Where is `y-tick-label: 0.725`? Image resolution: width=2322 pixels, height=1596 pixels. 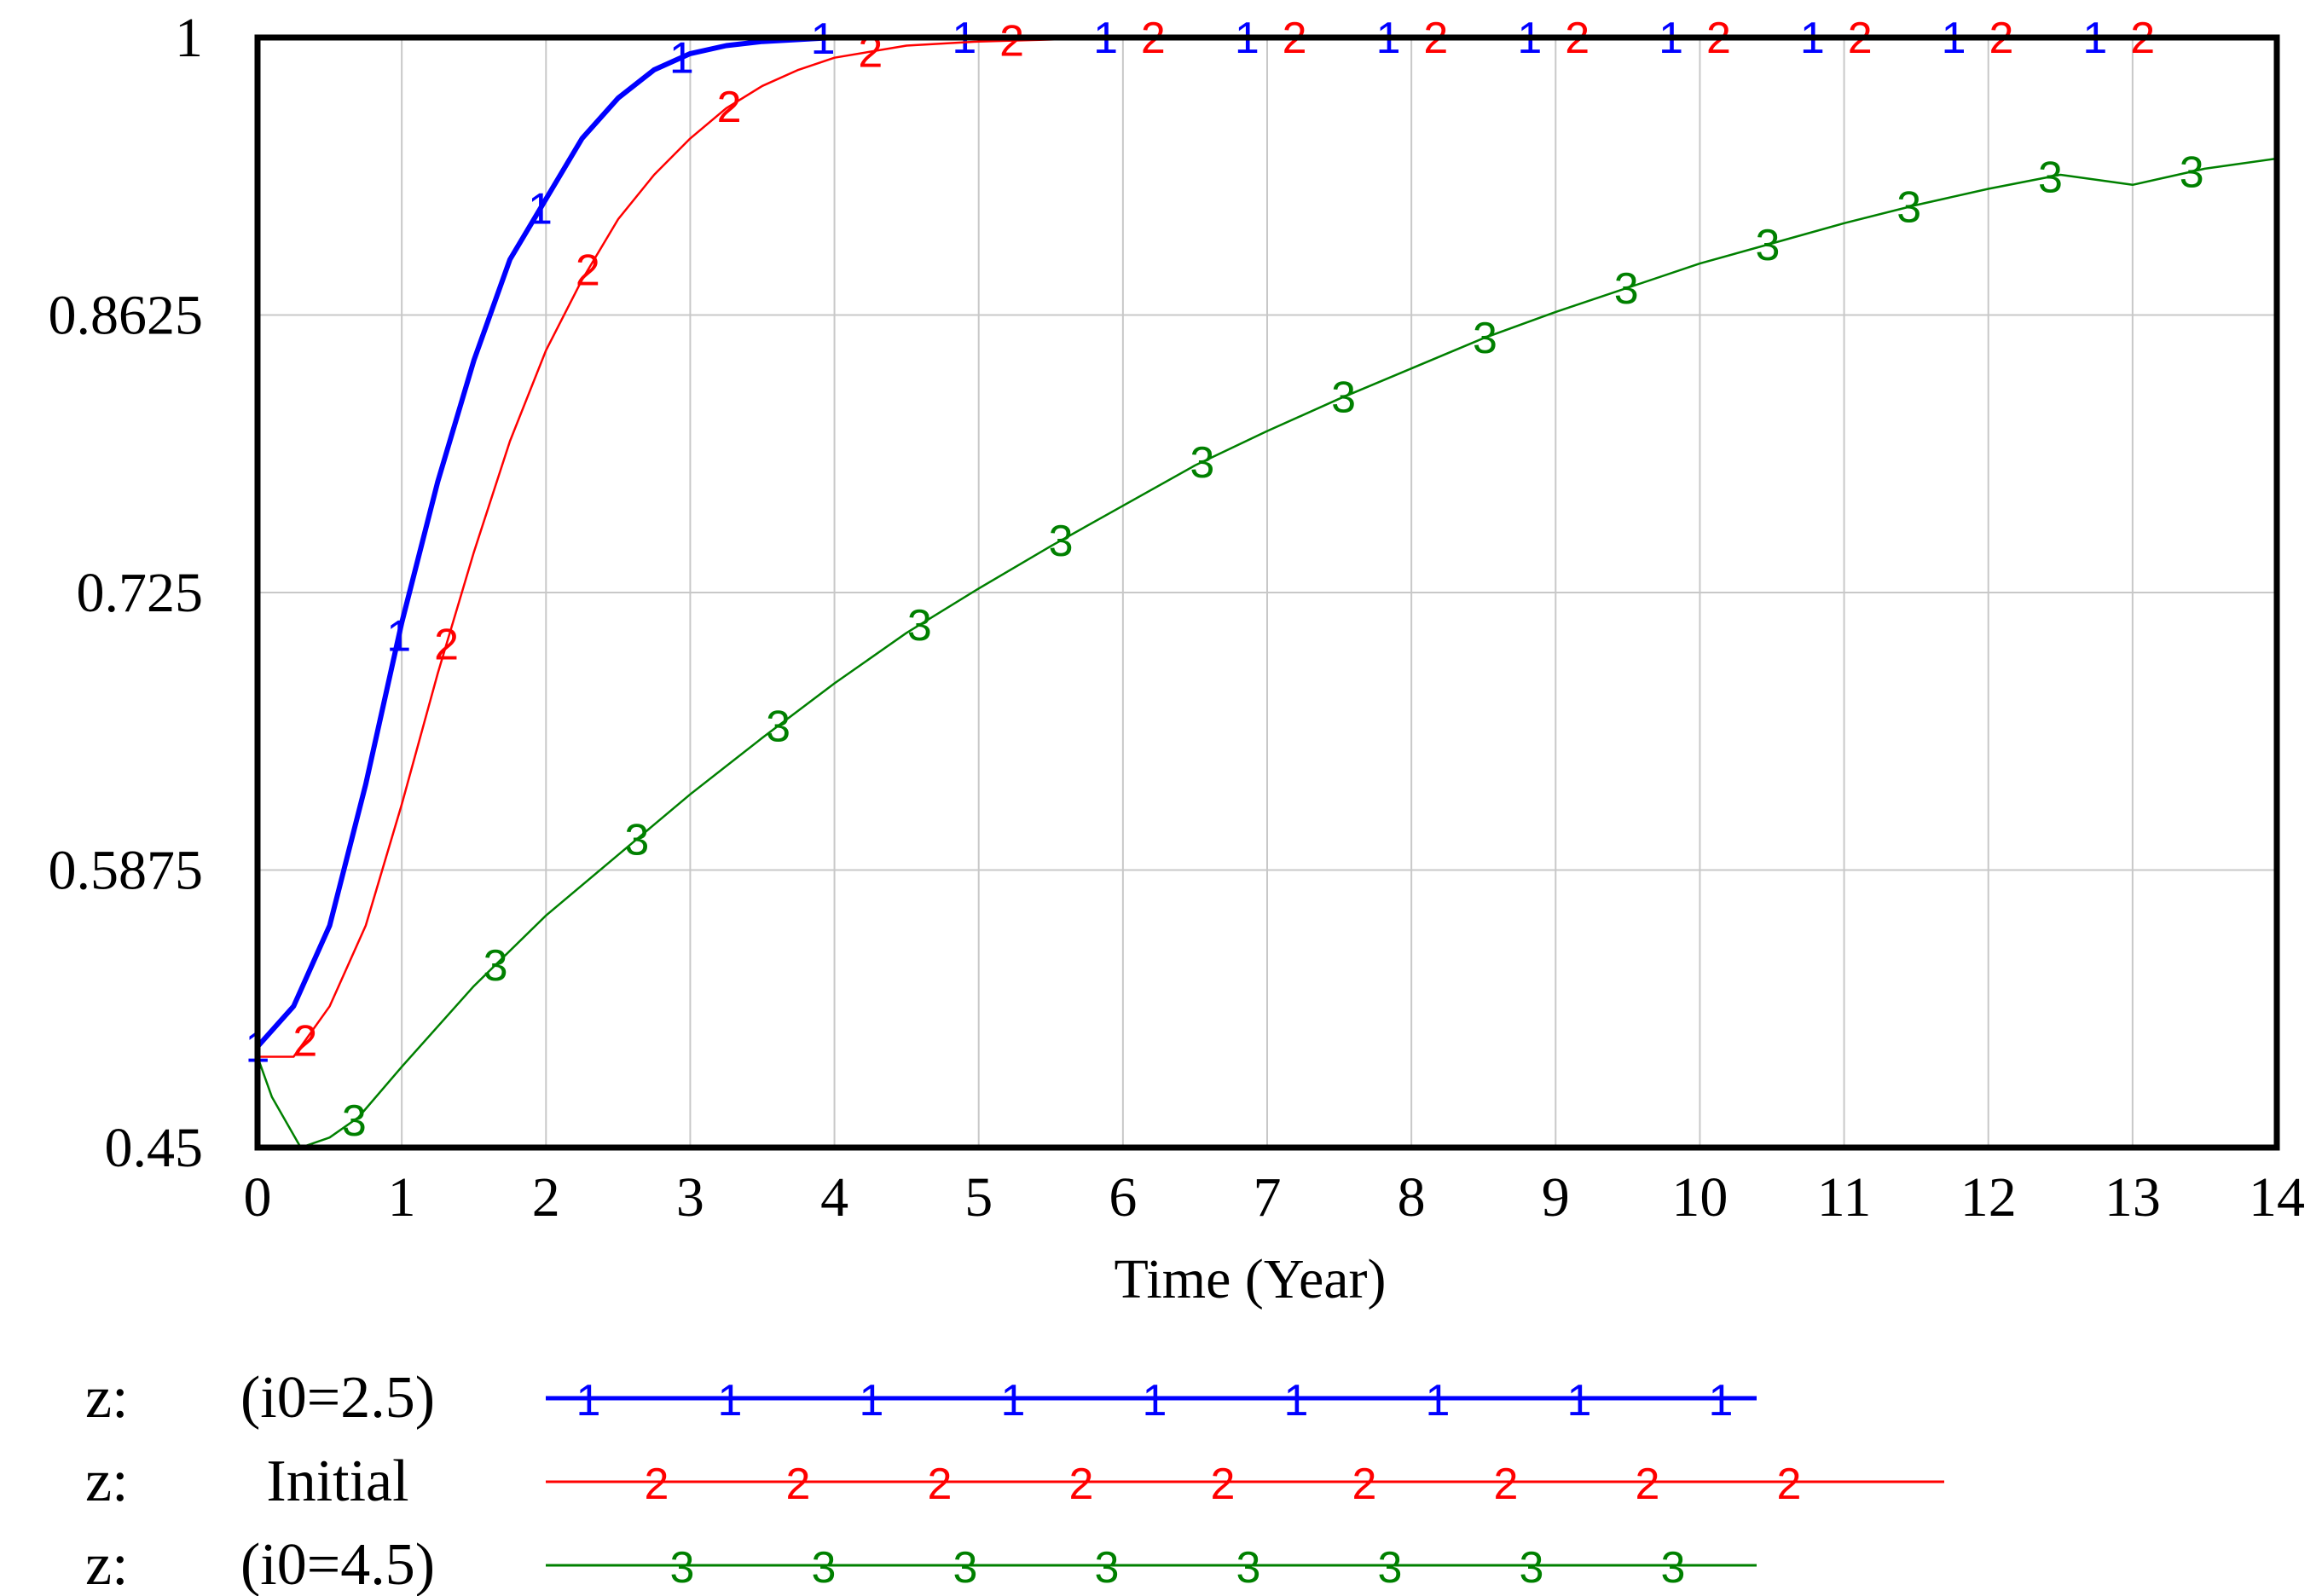 y-tick-label: 0.725 is located at coordinates (140, 593).